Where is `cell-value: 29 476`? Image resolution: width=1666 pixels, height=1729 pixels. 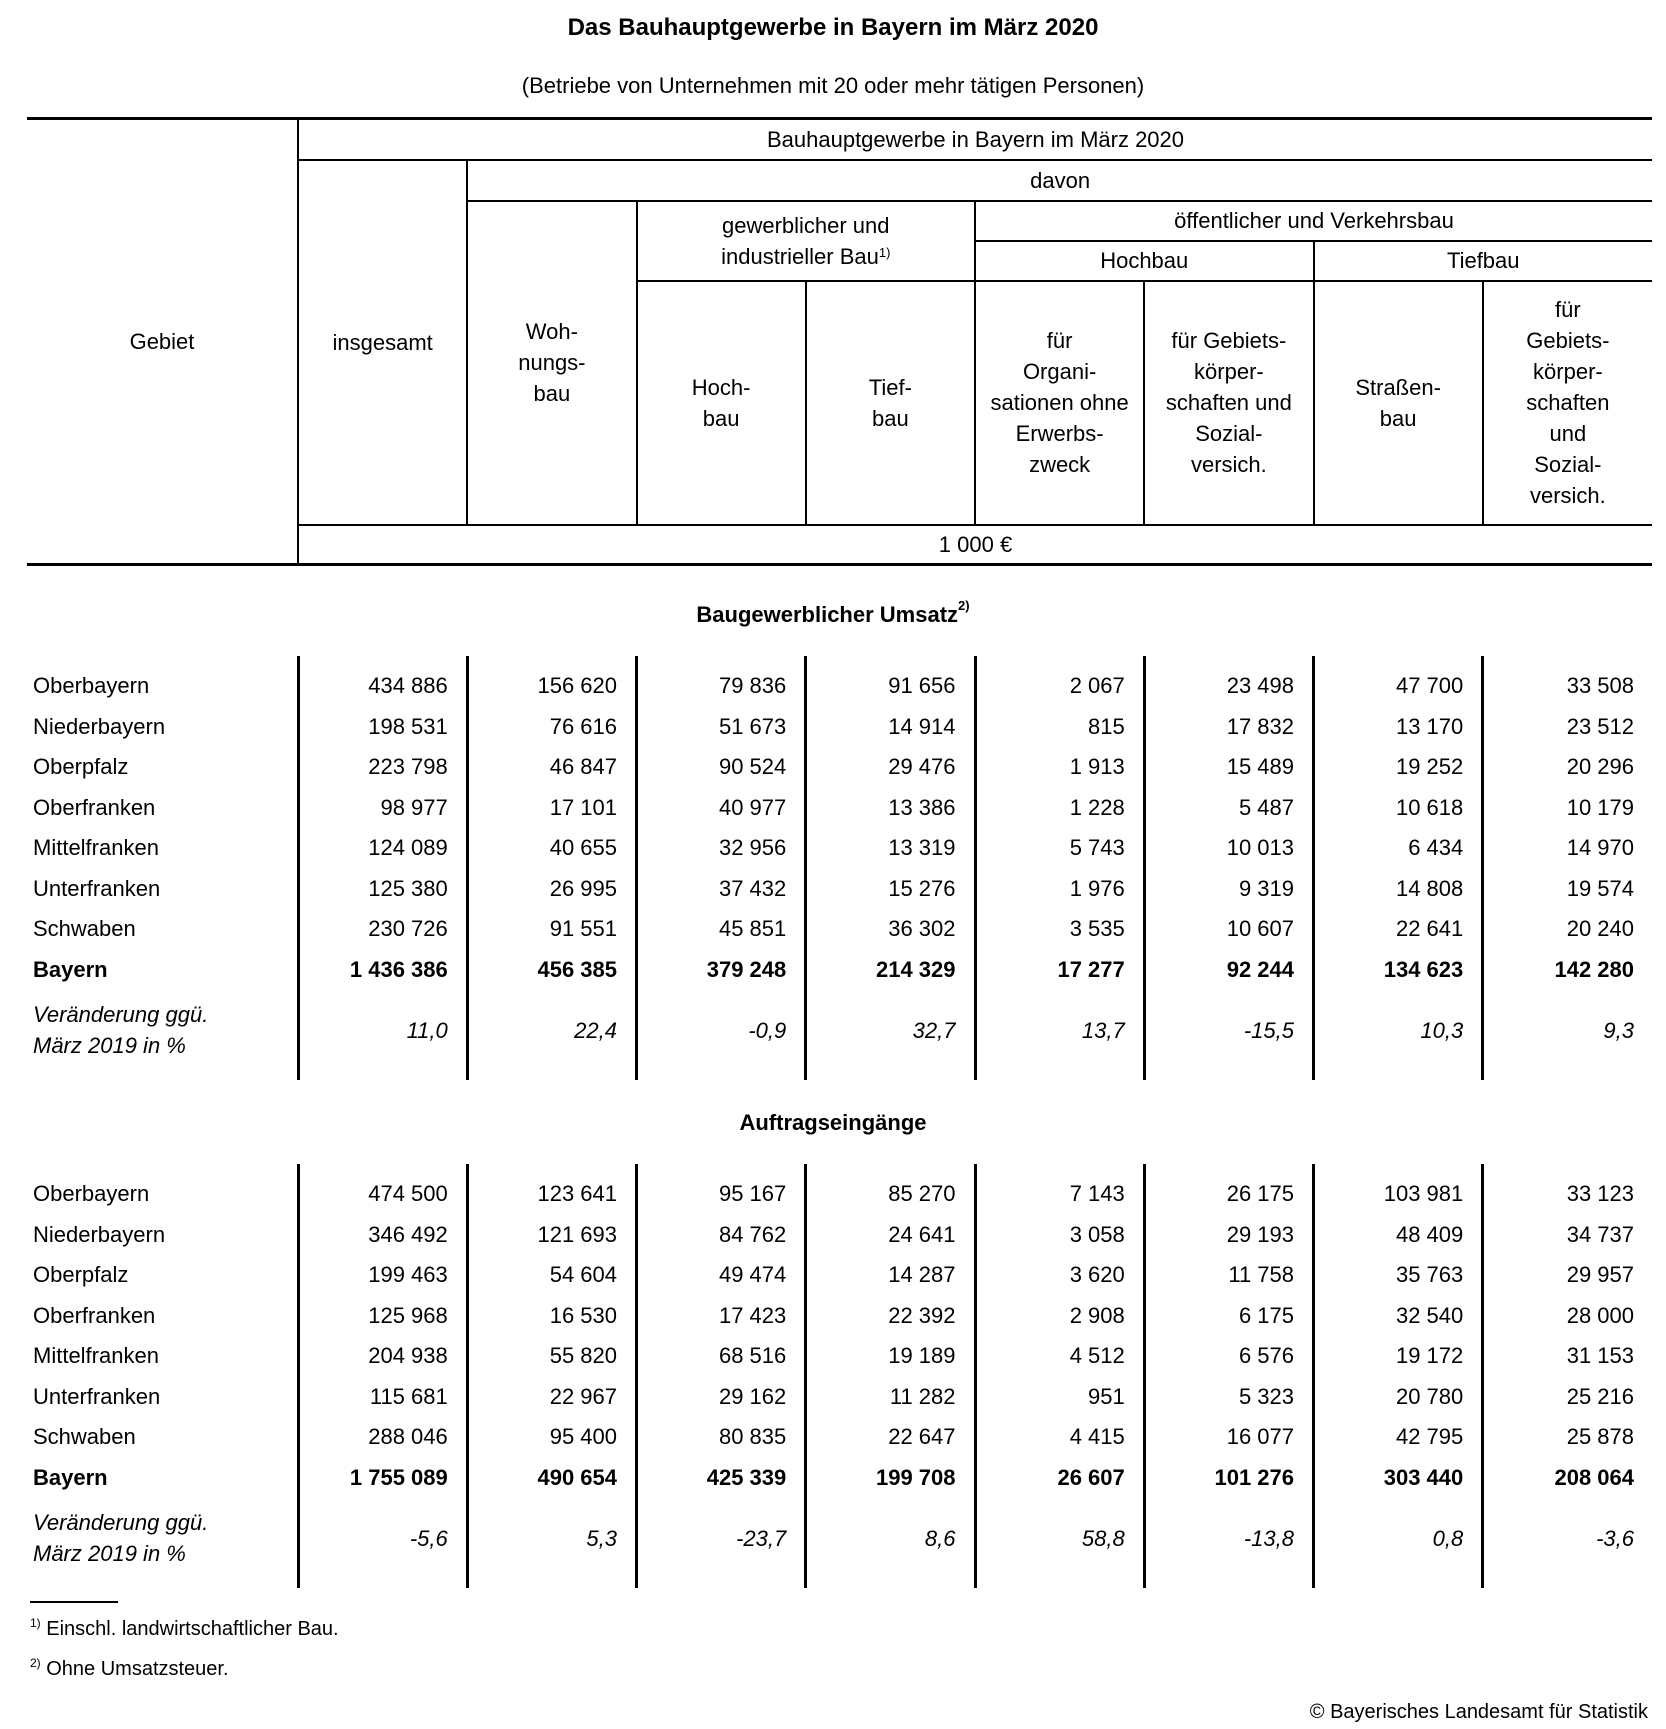
cell-value: 29 476 is located at coordinates (889, 767).